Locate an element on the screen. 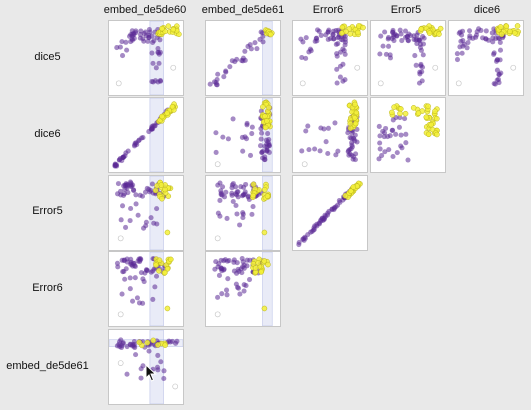  row-label-dice6: dice6 is located at coordinates (47, 134).